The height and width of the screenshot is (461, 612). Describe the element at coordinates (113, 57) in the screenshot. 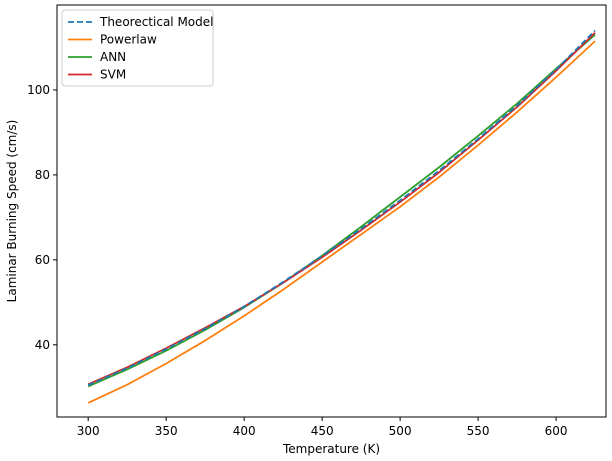

I see `legend-label: ANN` at that location.